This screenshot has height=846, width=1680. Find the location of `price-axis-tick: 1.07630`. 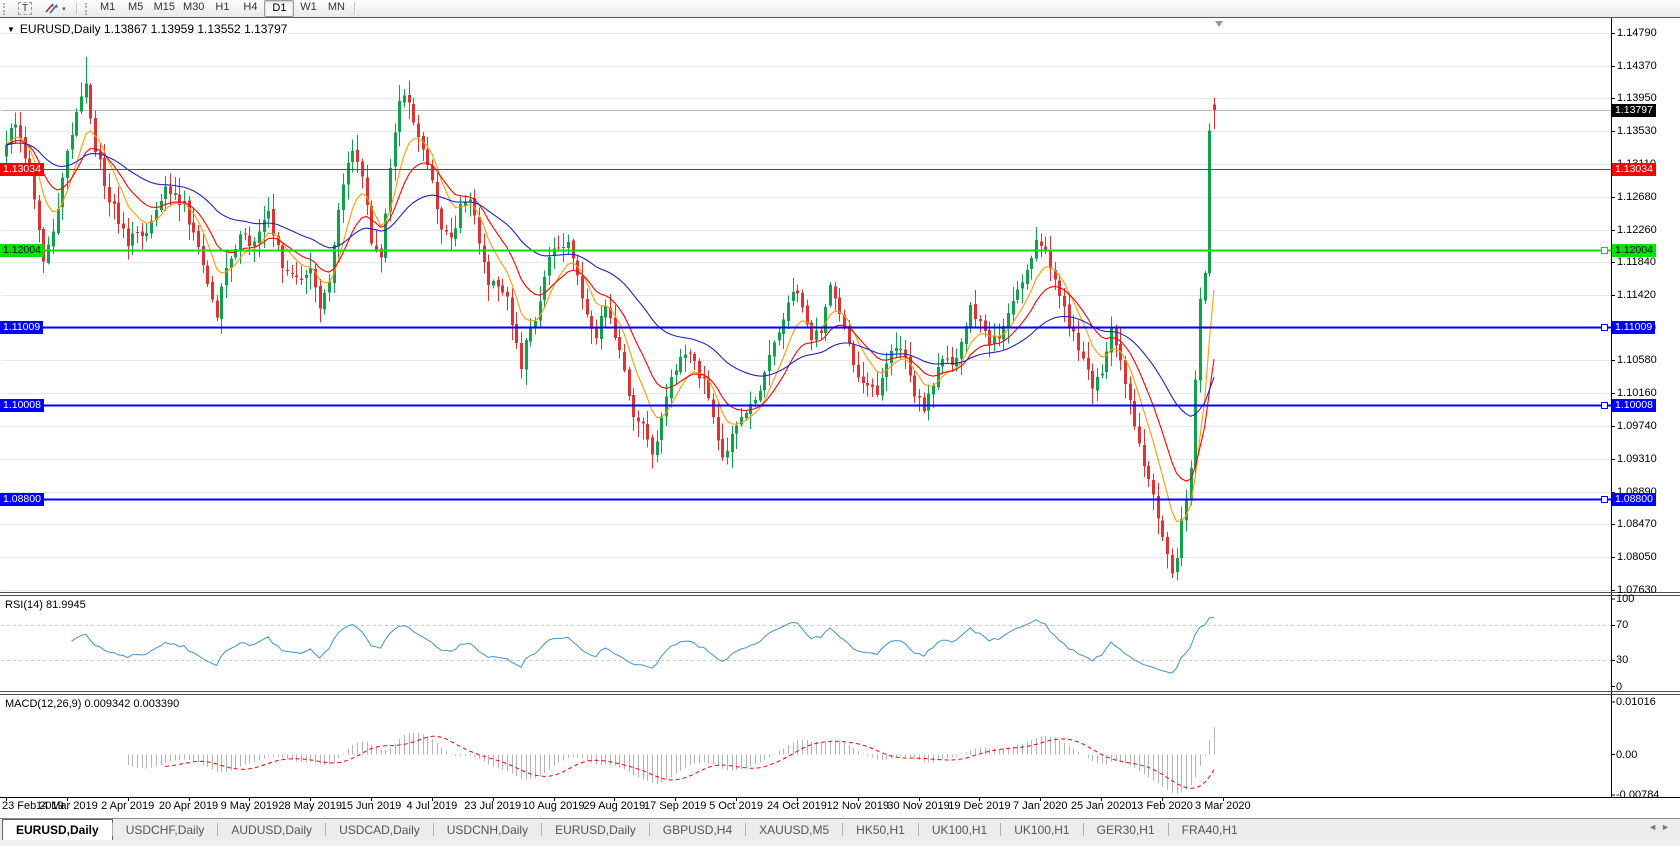

price-axis-tick: 1.07630 is located at coordinates (1637, 590).